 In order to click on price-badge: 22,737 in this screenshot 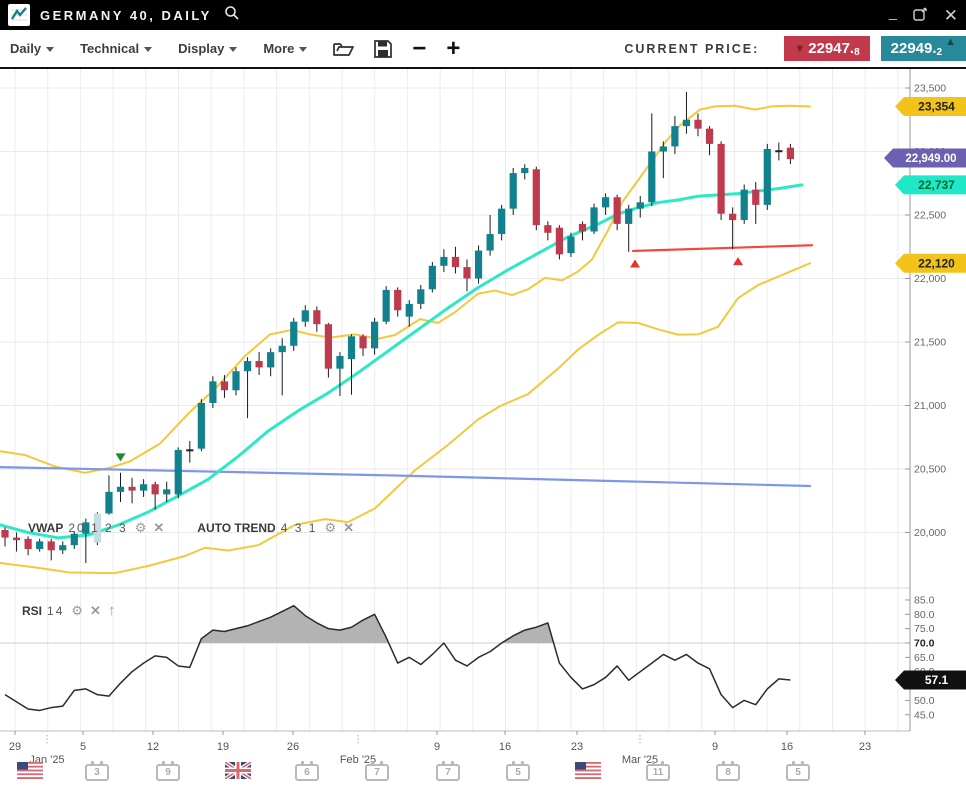, I will do `click(930, 185)`.